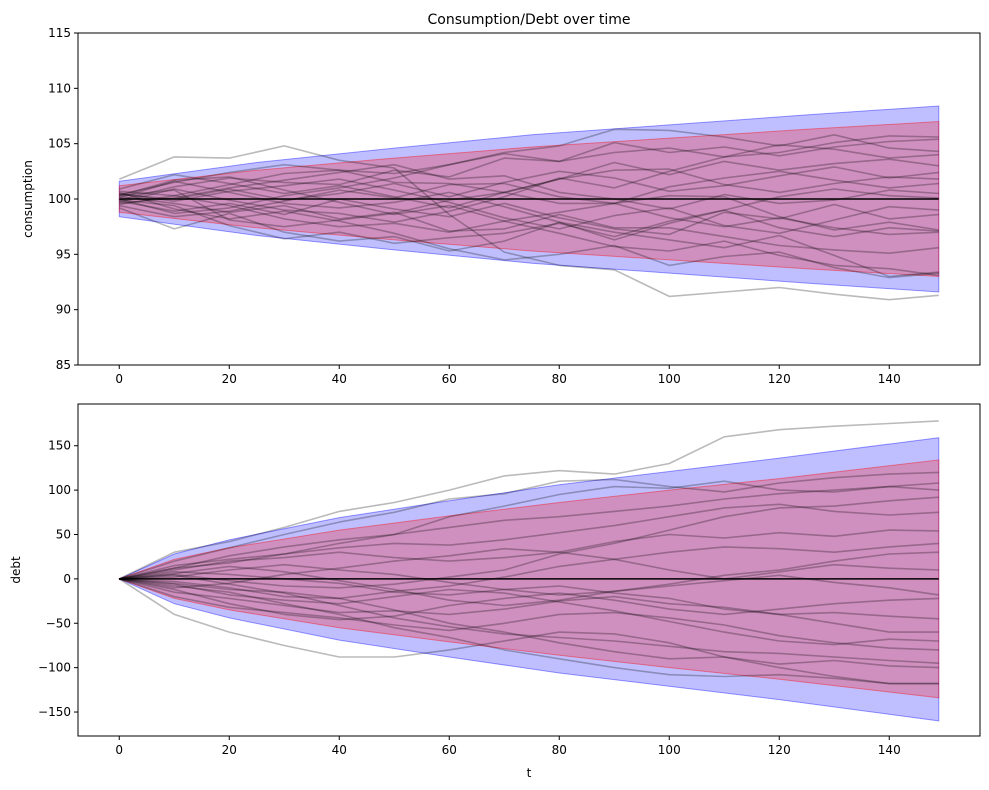  I want to click on y-tick-label: 150, so click(59, 446).